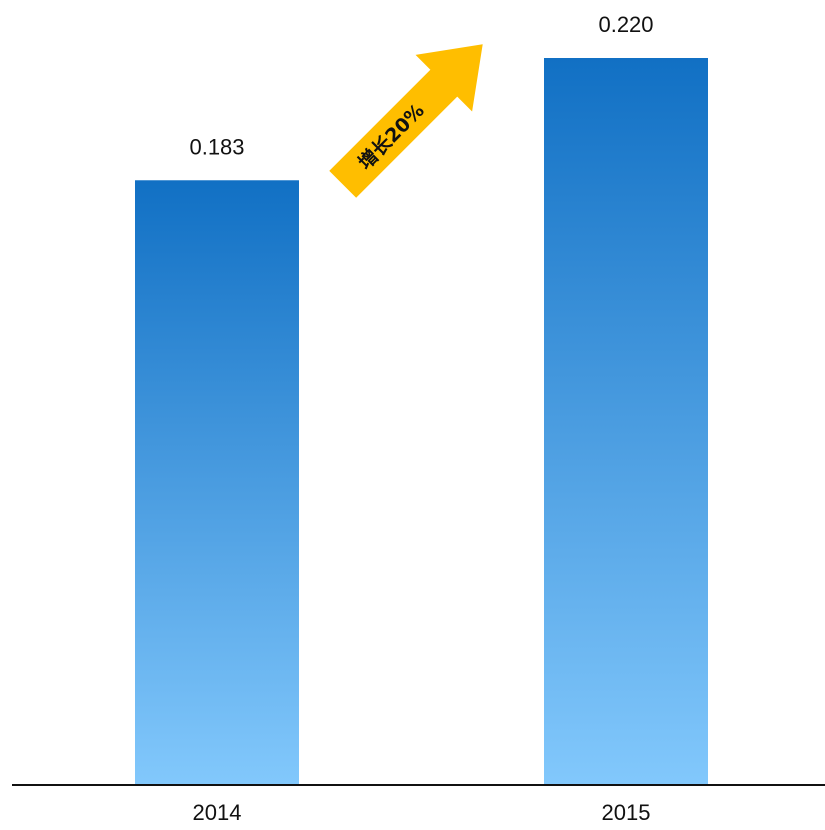 This screenshot has width=825, height=830. Describe the element at coordinates (217, 482) in the screenshot. I see `bar-2014` at that location.